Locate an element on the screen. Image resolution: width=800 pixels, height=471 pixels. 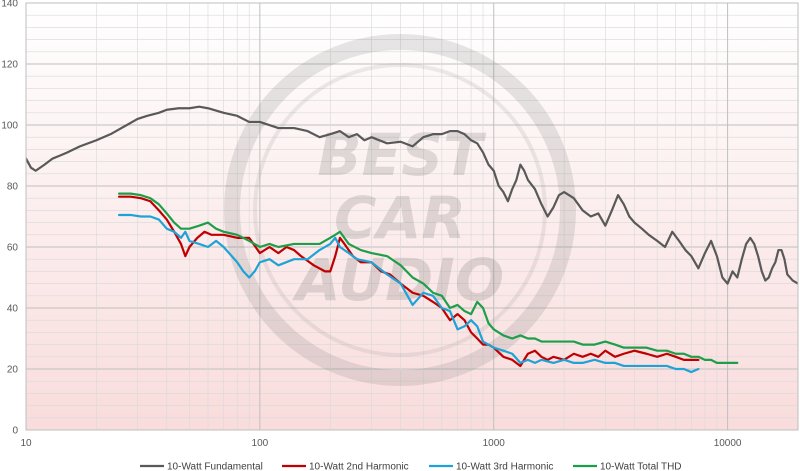
y-tick-label: 80 is located at coordinates (13, 187).